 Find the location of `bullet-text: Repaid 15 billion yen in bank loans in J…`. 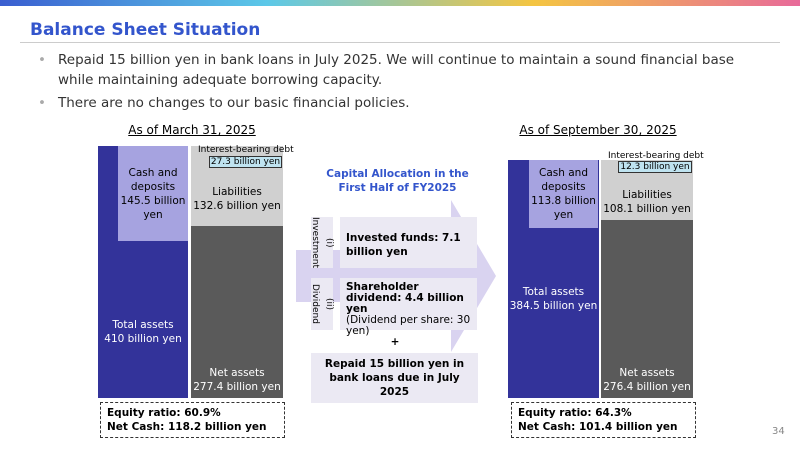

bullet-text: Repaid 15 billion yen in bank loans in J… is located at coordinates (396, 70).